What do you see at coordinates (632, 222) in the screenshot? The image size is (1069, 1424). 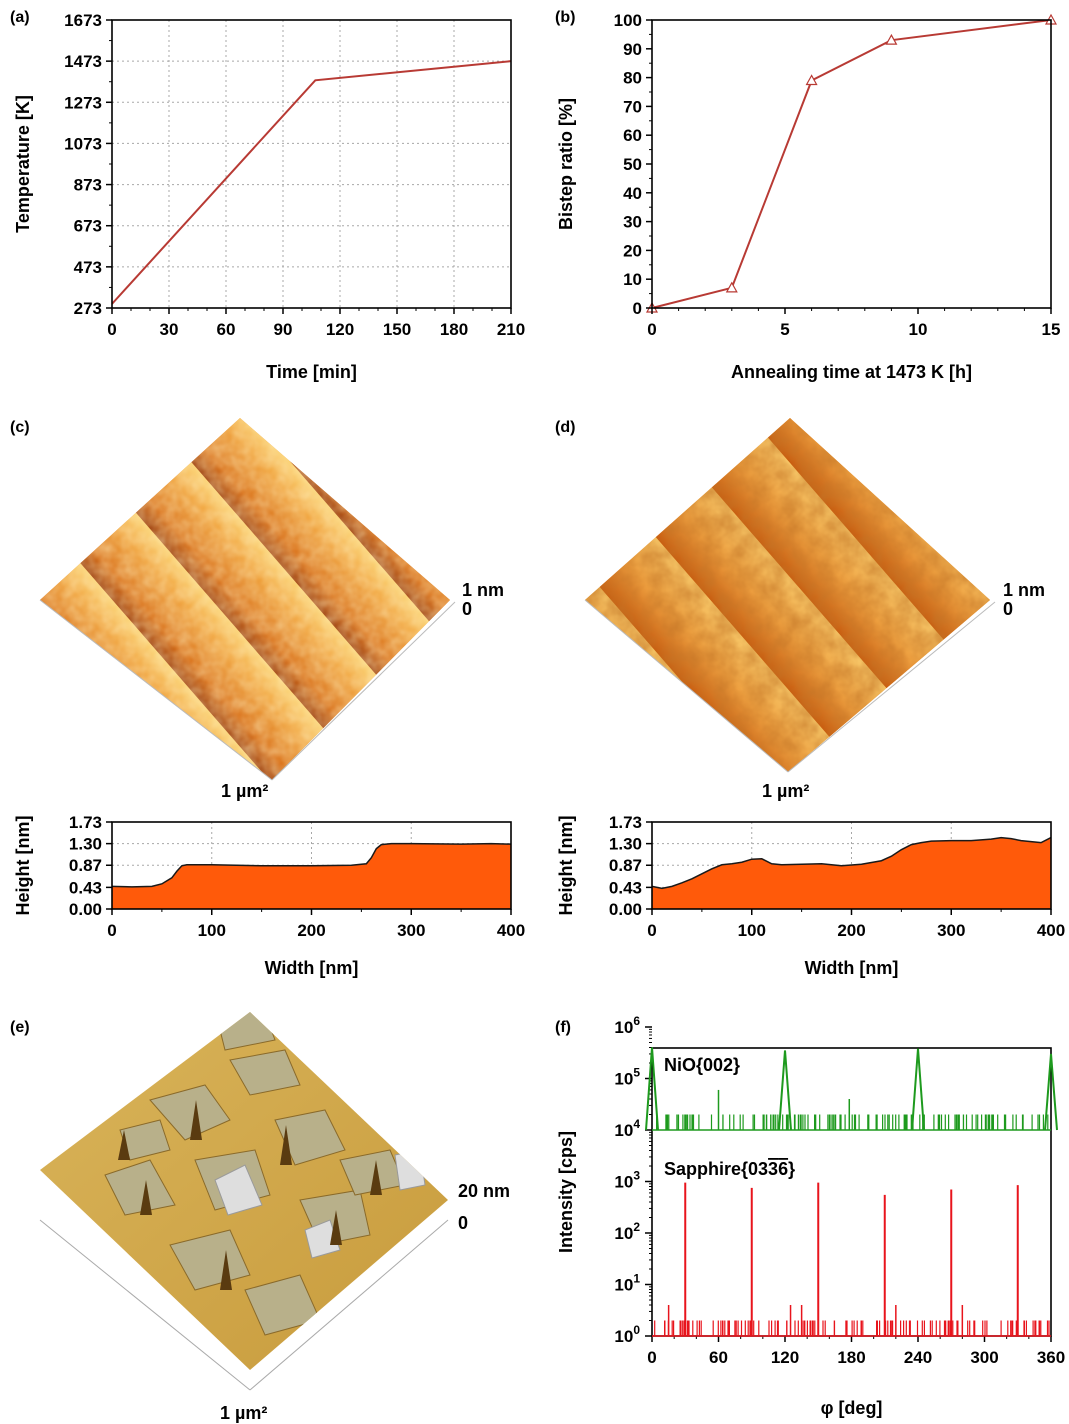 I see `y-tick-label: 30` at bounding box center [632, 222].